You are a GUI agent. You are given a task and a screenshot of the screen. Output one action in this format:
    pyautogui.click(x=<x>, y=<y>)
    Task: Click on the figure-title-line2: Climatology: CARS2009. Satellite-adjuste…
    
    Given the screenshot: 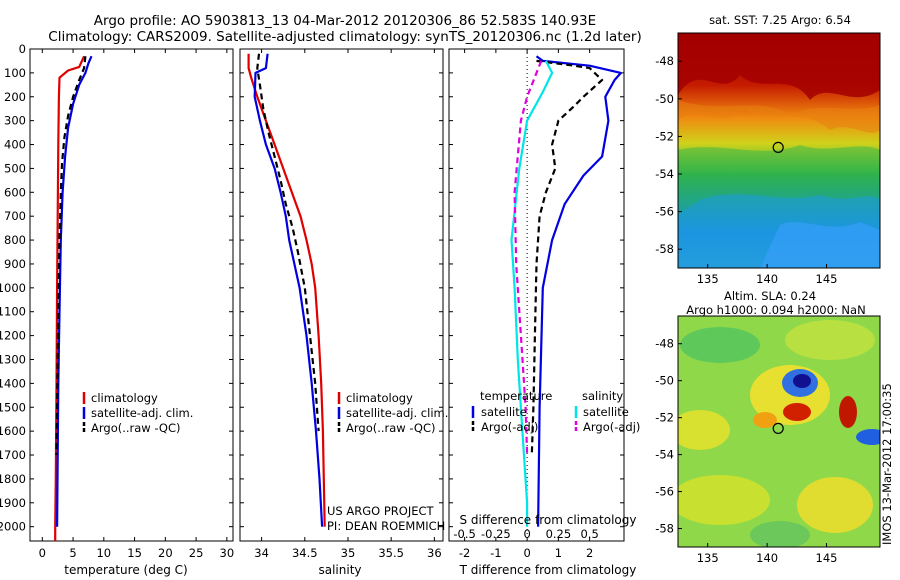 What is the action you would take?
    pyautogui.click(x=345, y=37)
    